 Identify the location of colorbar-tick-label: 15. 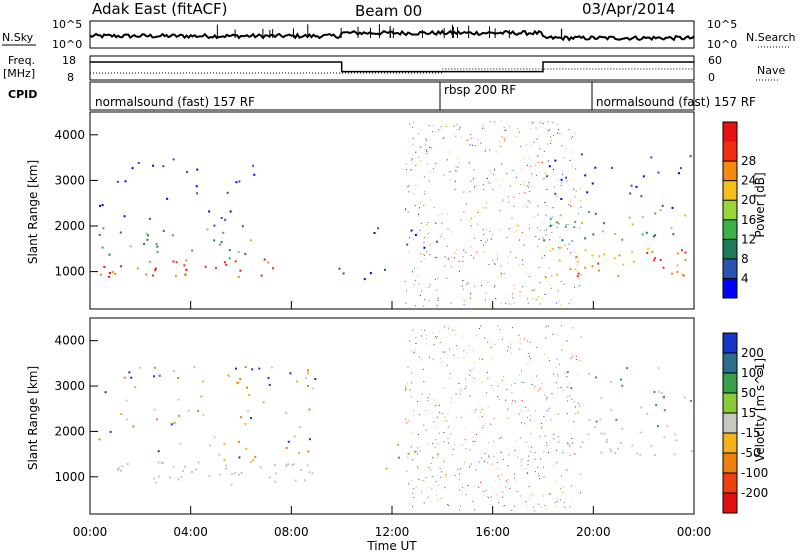
(748, 413).